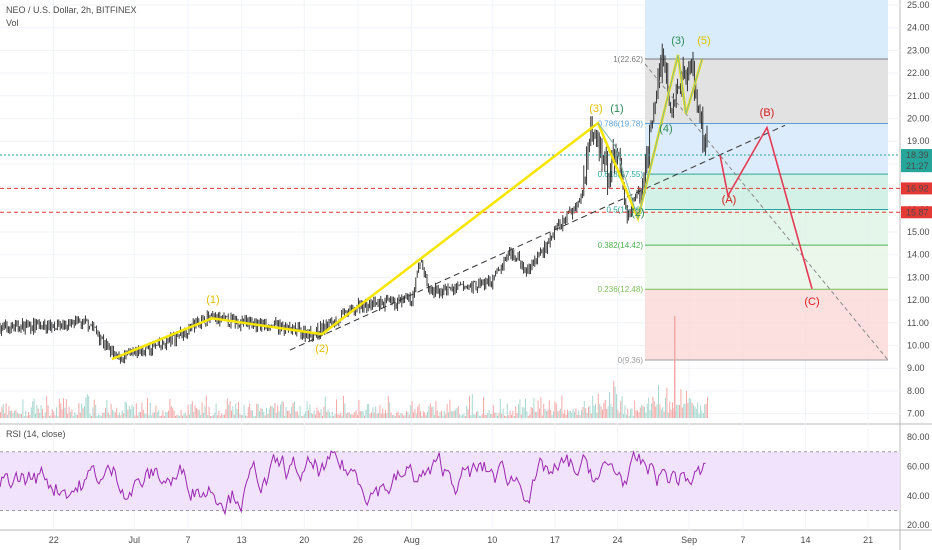  I want to click on symbol-title: NEO / U.S. Dollar, 2h, BITFINEX, so click(71, 10).